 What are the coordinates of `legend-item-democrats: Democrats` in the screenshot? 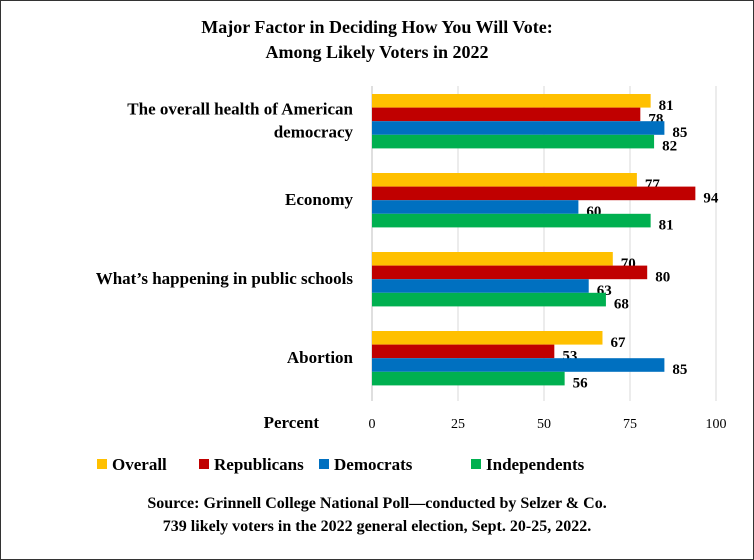 It's located at (366, 464).